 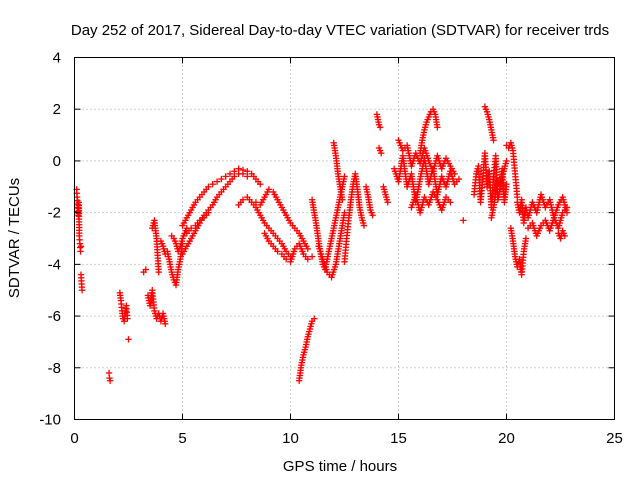 What do you see at coordinates (290, 438) in the screenshot?
I see `x-tick-label: 10` at bounding box center [290, 438].